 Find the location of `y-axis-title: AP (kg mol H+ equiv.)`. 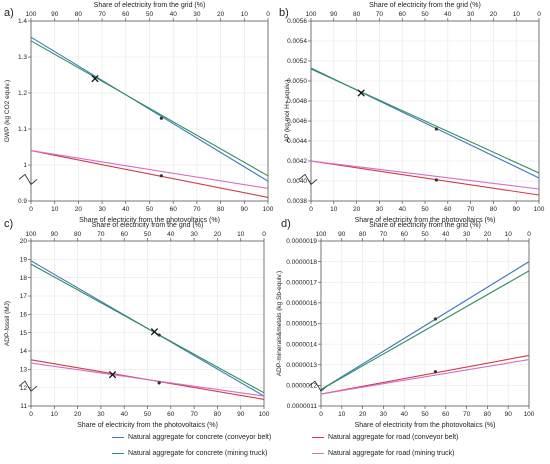

y-axis-title: AP (kg mol H+ equiv.) is located at coordinates (287, 111).